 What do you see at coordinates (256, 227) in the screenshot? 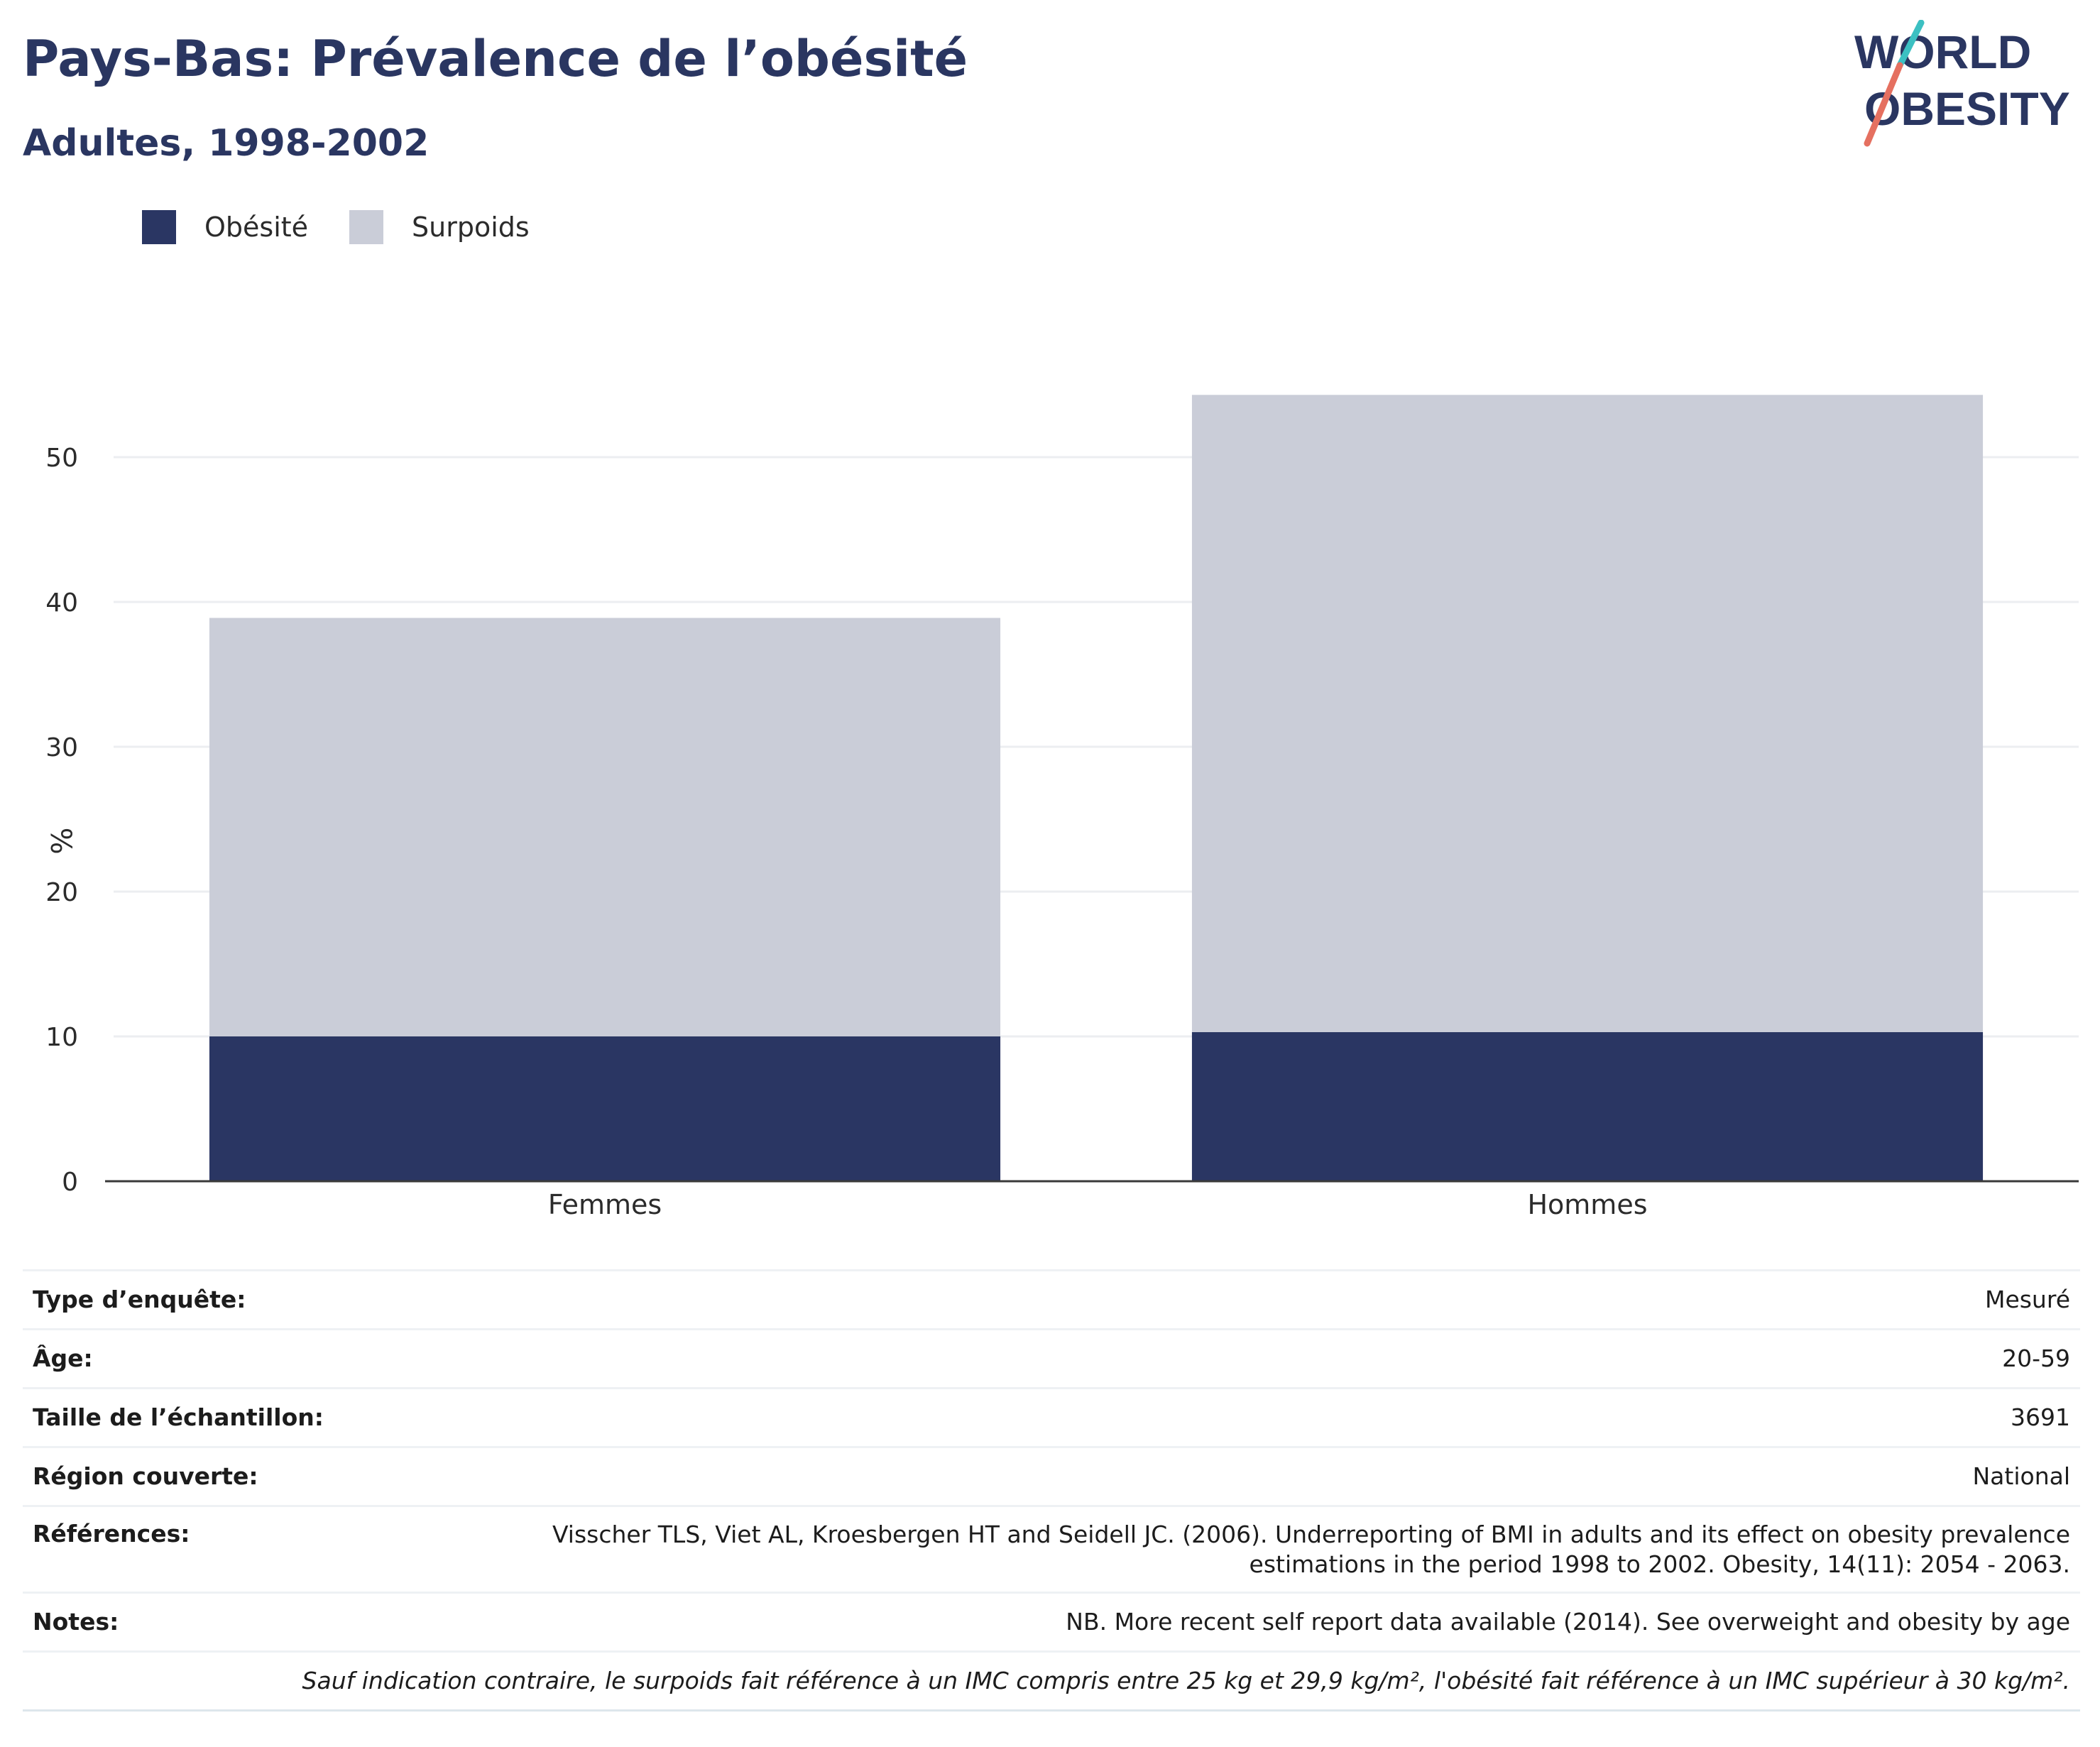
I see `legend-label-obesity: Obésité` at bounding box center [256, 227].